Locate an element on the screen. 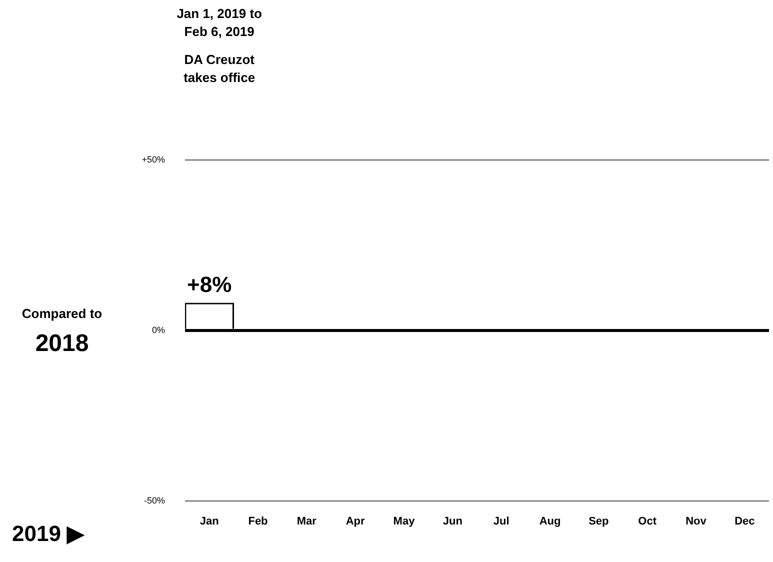 The width and height of the screenshot is (773, 562). x-tick-label: Oct is located at coordinates (647, 521).